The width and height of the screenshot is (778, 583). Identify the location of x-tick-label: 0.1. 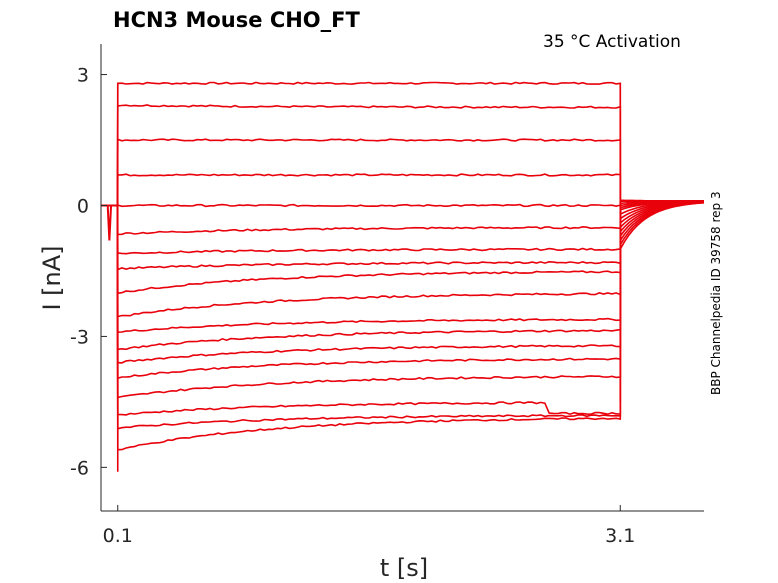
(118, 536).